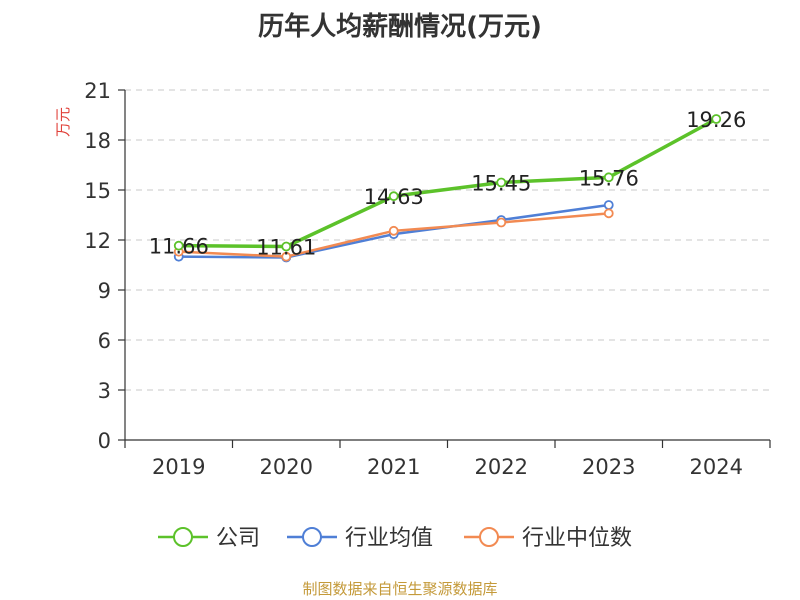  What do you see at coordinates (389, 538) in the screenshot?
I see `legend-label: 行业均值` at bounding box center [389, 538].